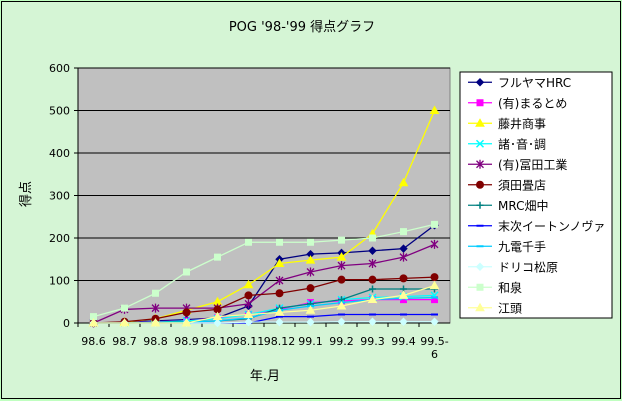 The height and width of the screenshot is (401, 622). Describe the element at coordinates (265, 376) in the screenshot. I see `x-axis-label: 年.月` at that location.